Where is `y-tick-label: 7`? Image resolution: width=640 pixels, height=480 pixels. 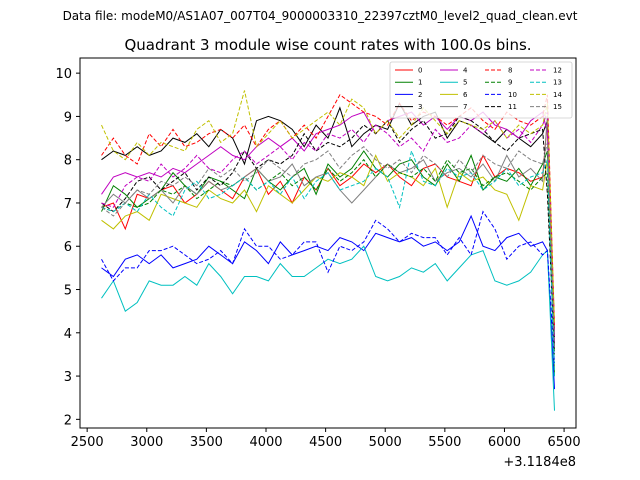
y-tick-label: 7 is located at coordinates (68, 204).